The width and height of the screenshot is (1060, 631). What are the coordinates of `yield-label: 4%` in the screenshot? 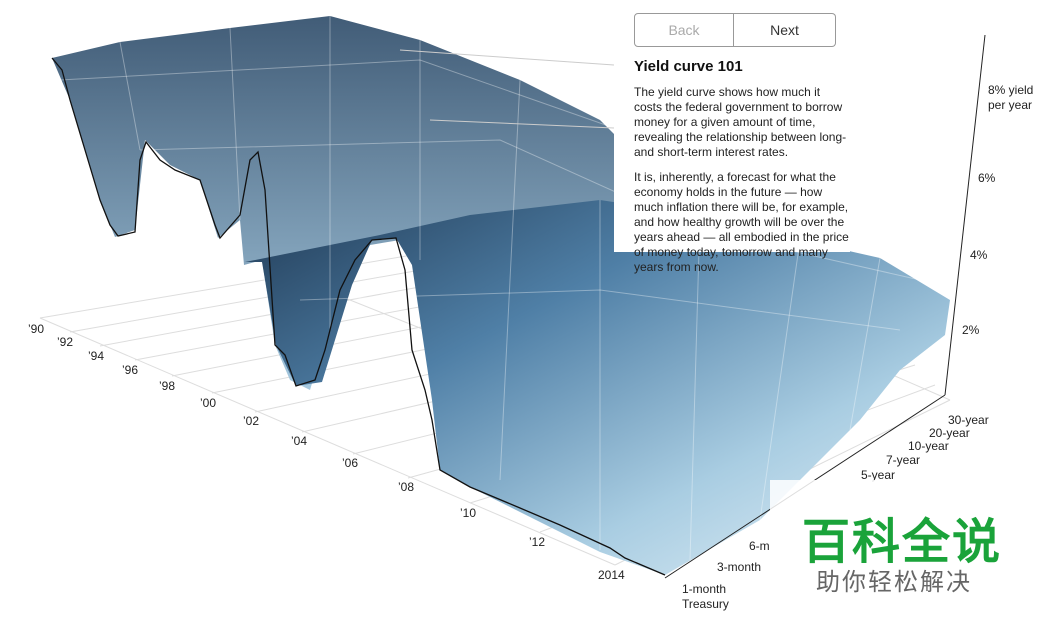 It's located at (979, 255).